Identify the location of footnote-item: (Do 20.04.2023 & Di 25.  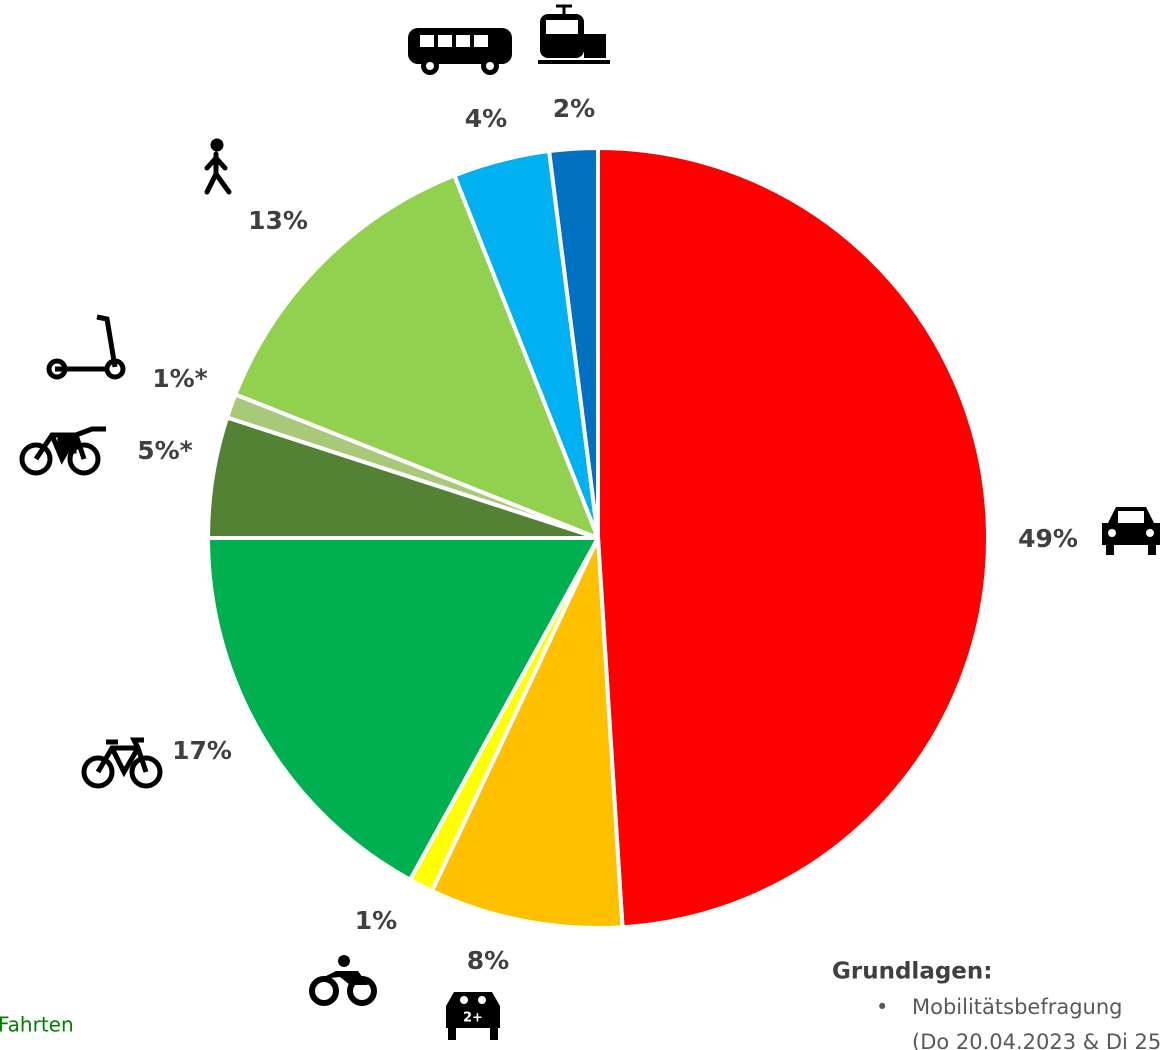
(1036, 1040).